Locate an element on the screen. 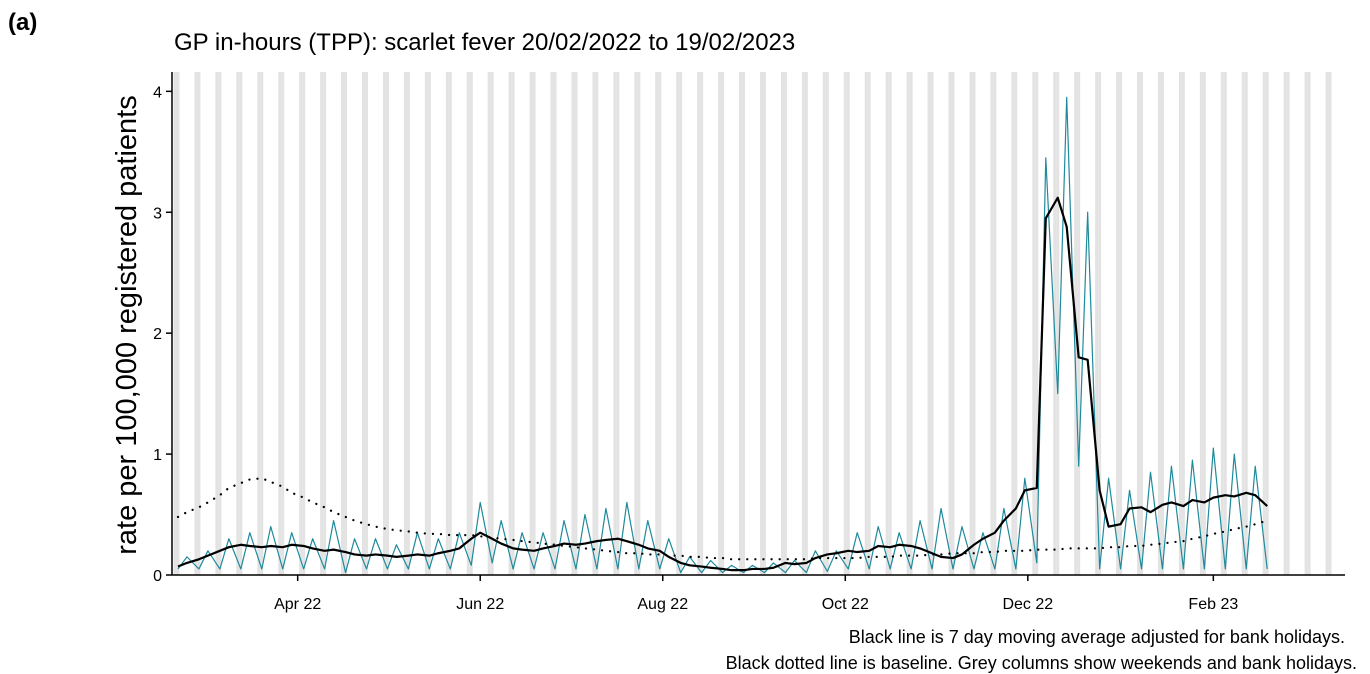 Image resolution: width=1370 pixels, height=674 pixels. y-tick-label: 0 is located at coordinates (157, 576).